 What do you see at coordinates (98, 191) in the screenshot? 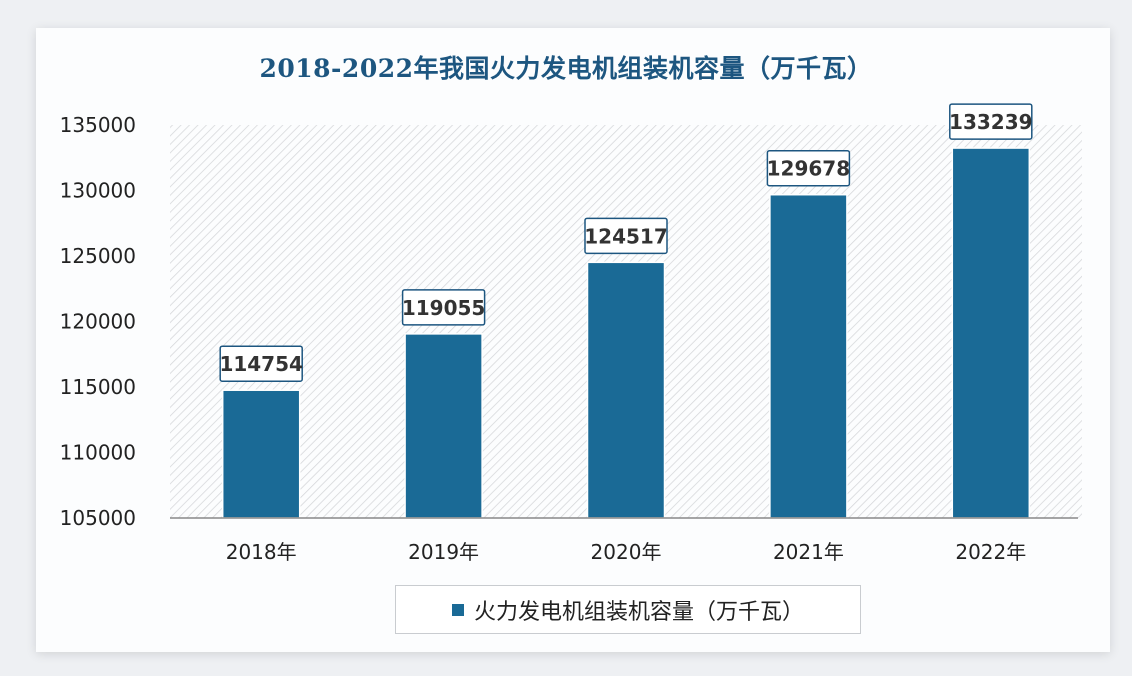
I see `y-tick-label: 130000` at bounding box center [98, 191].